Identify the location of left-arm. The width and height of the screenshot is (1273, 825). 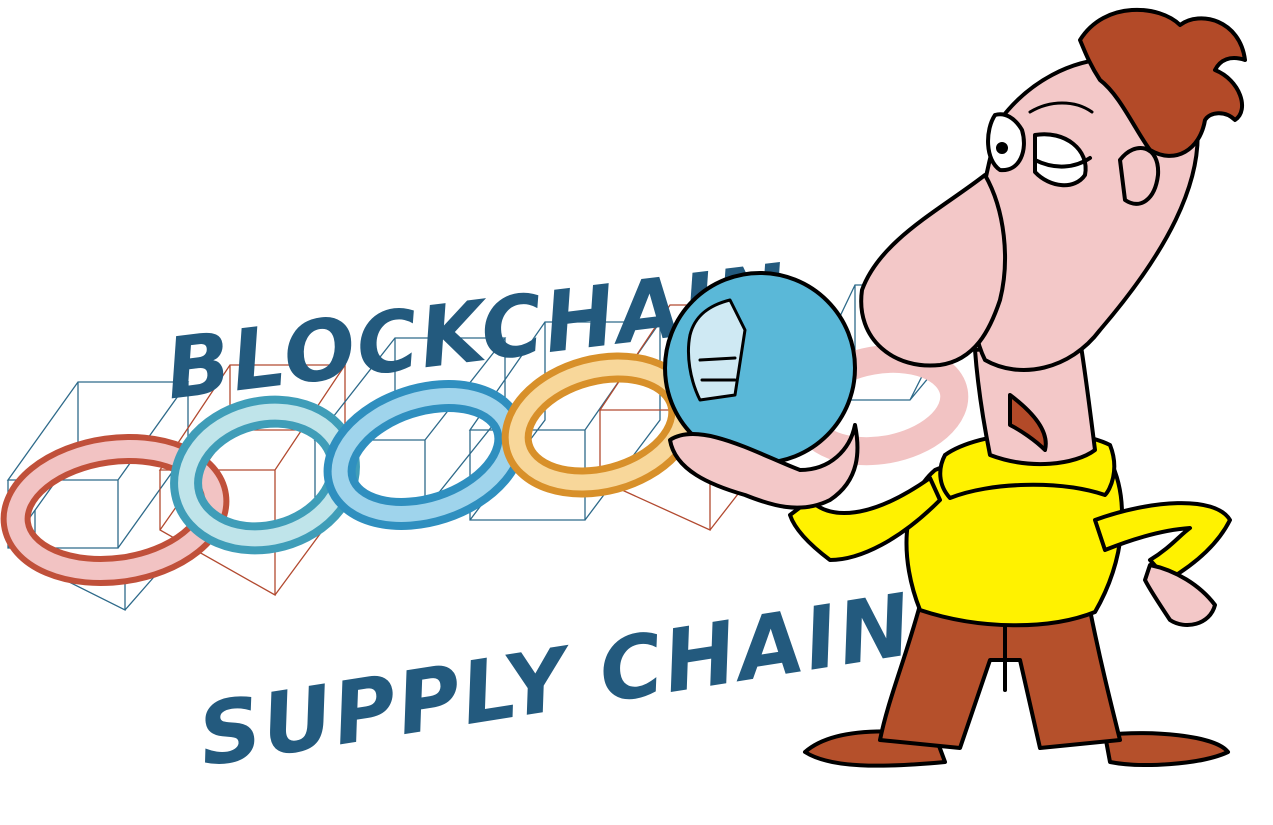
(865, 519).